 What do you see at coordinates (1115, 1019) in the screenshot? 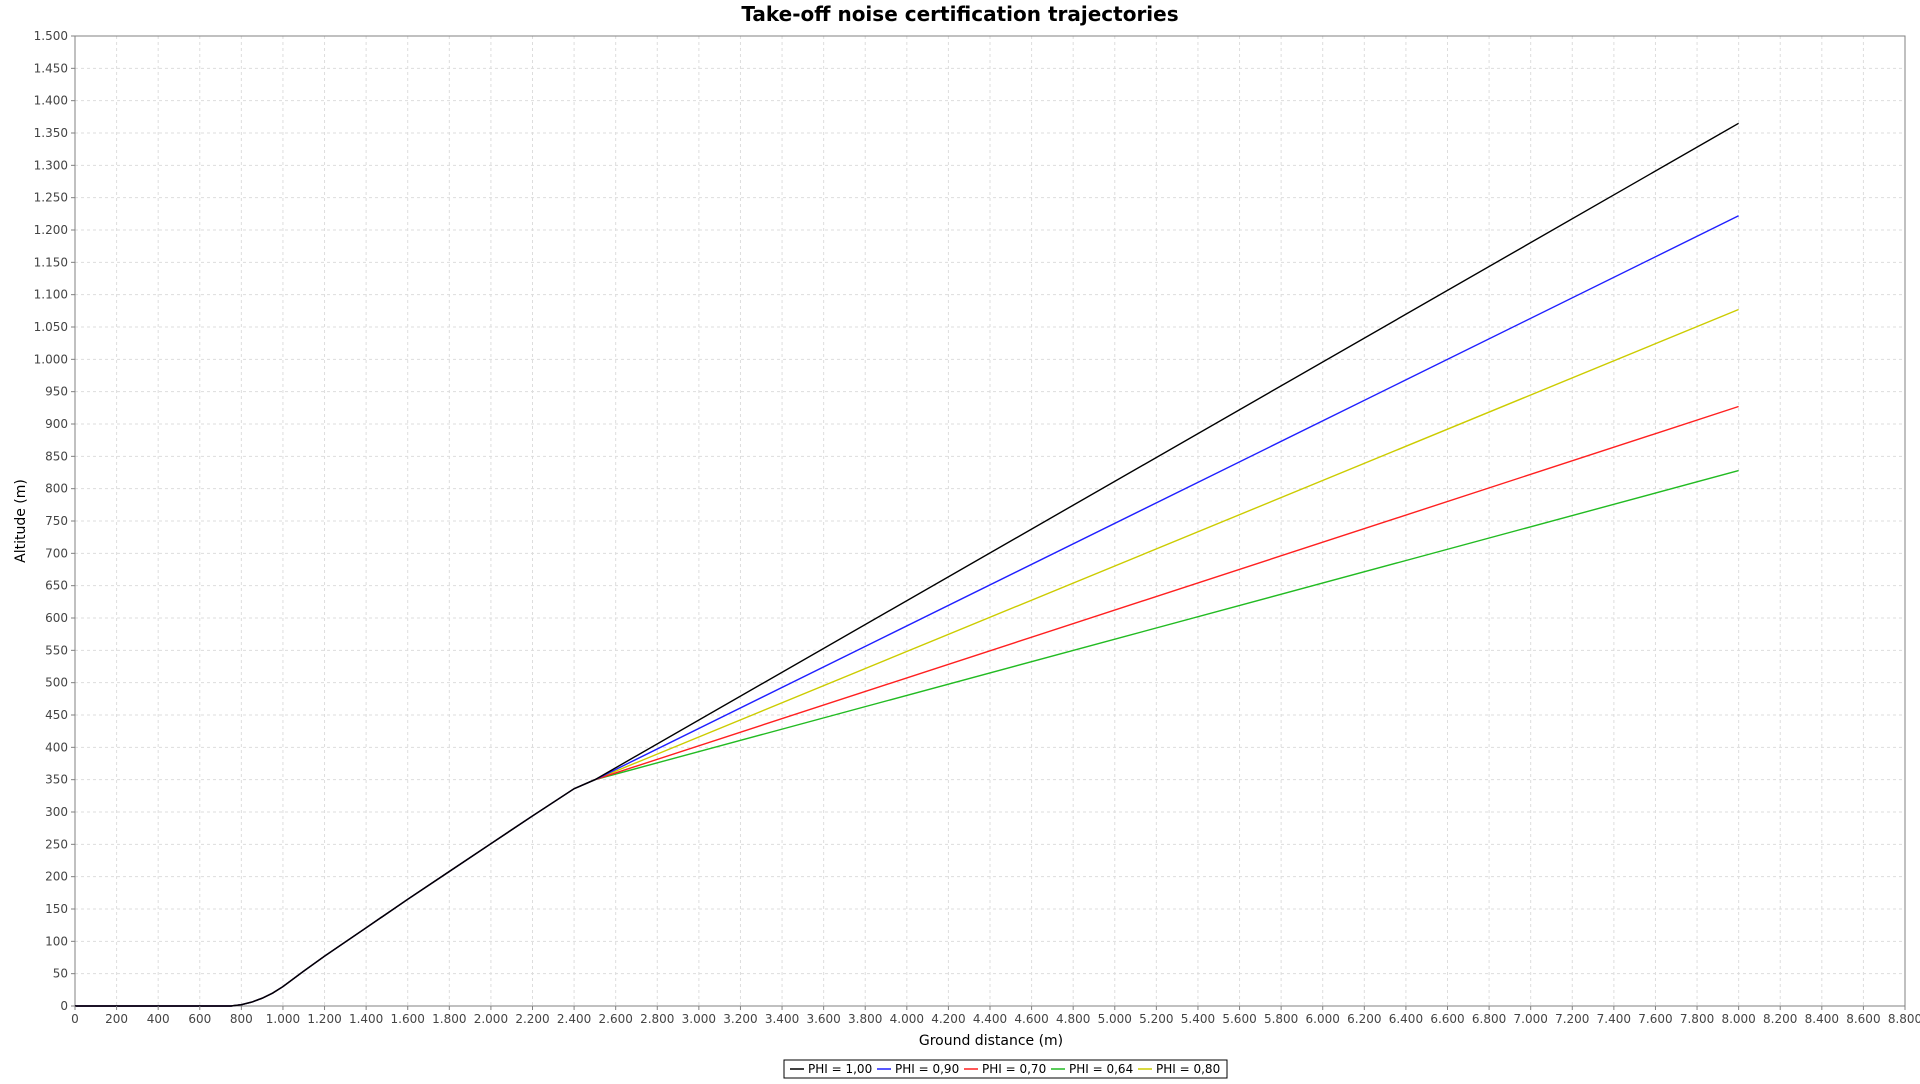
I see `x-tick-label: 5.000` at bounding box center [1115, 1019].